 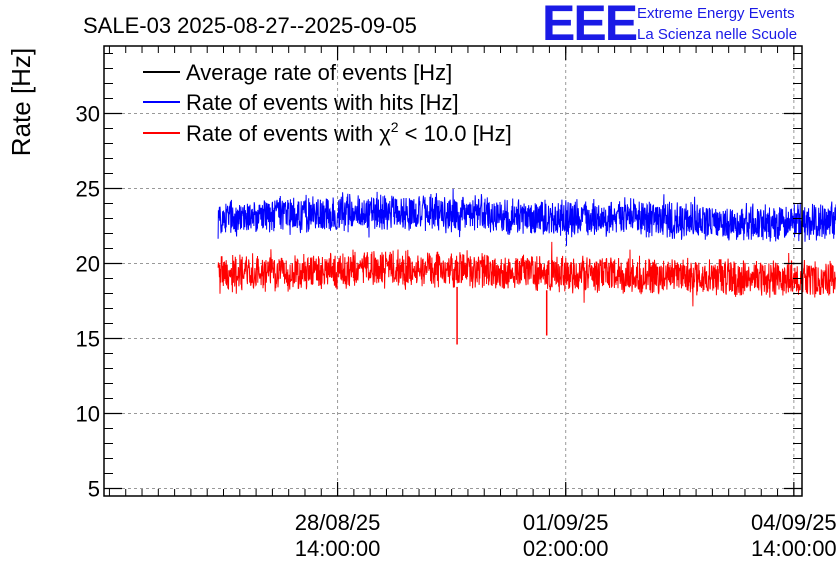 What do you see at coordinates (716, 13) in the screenshot?
I see `eee-logo-line1: Extreme Energy Events` at bounding box center [716, 13].